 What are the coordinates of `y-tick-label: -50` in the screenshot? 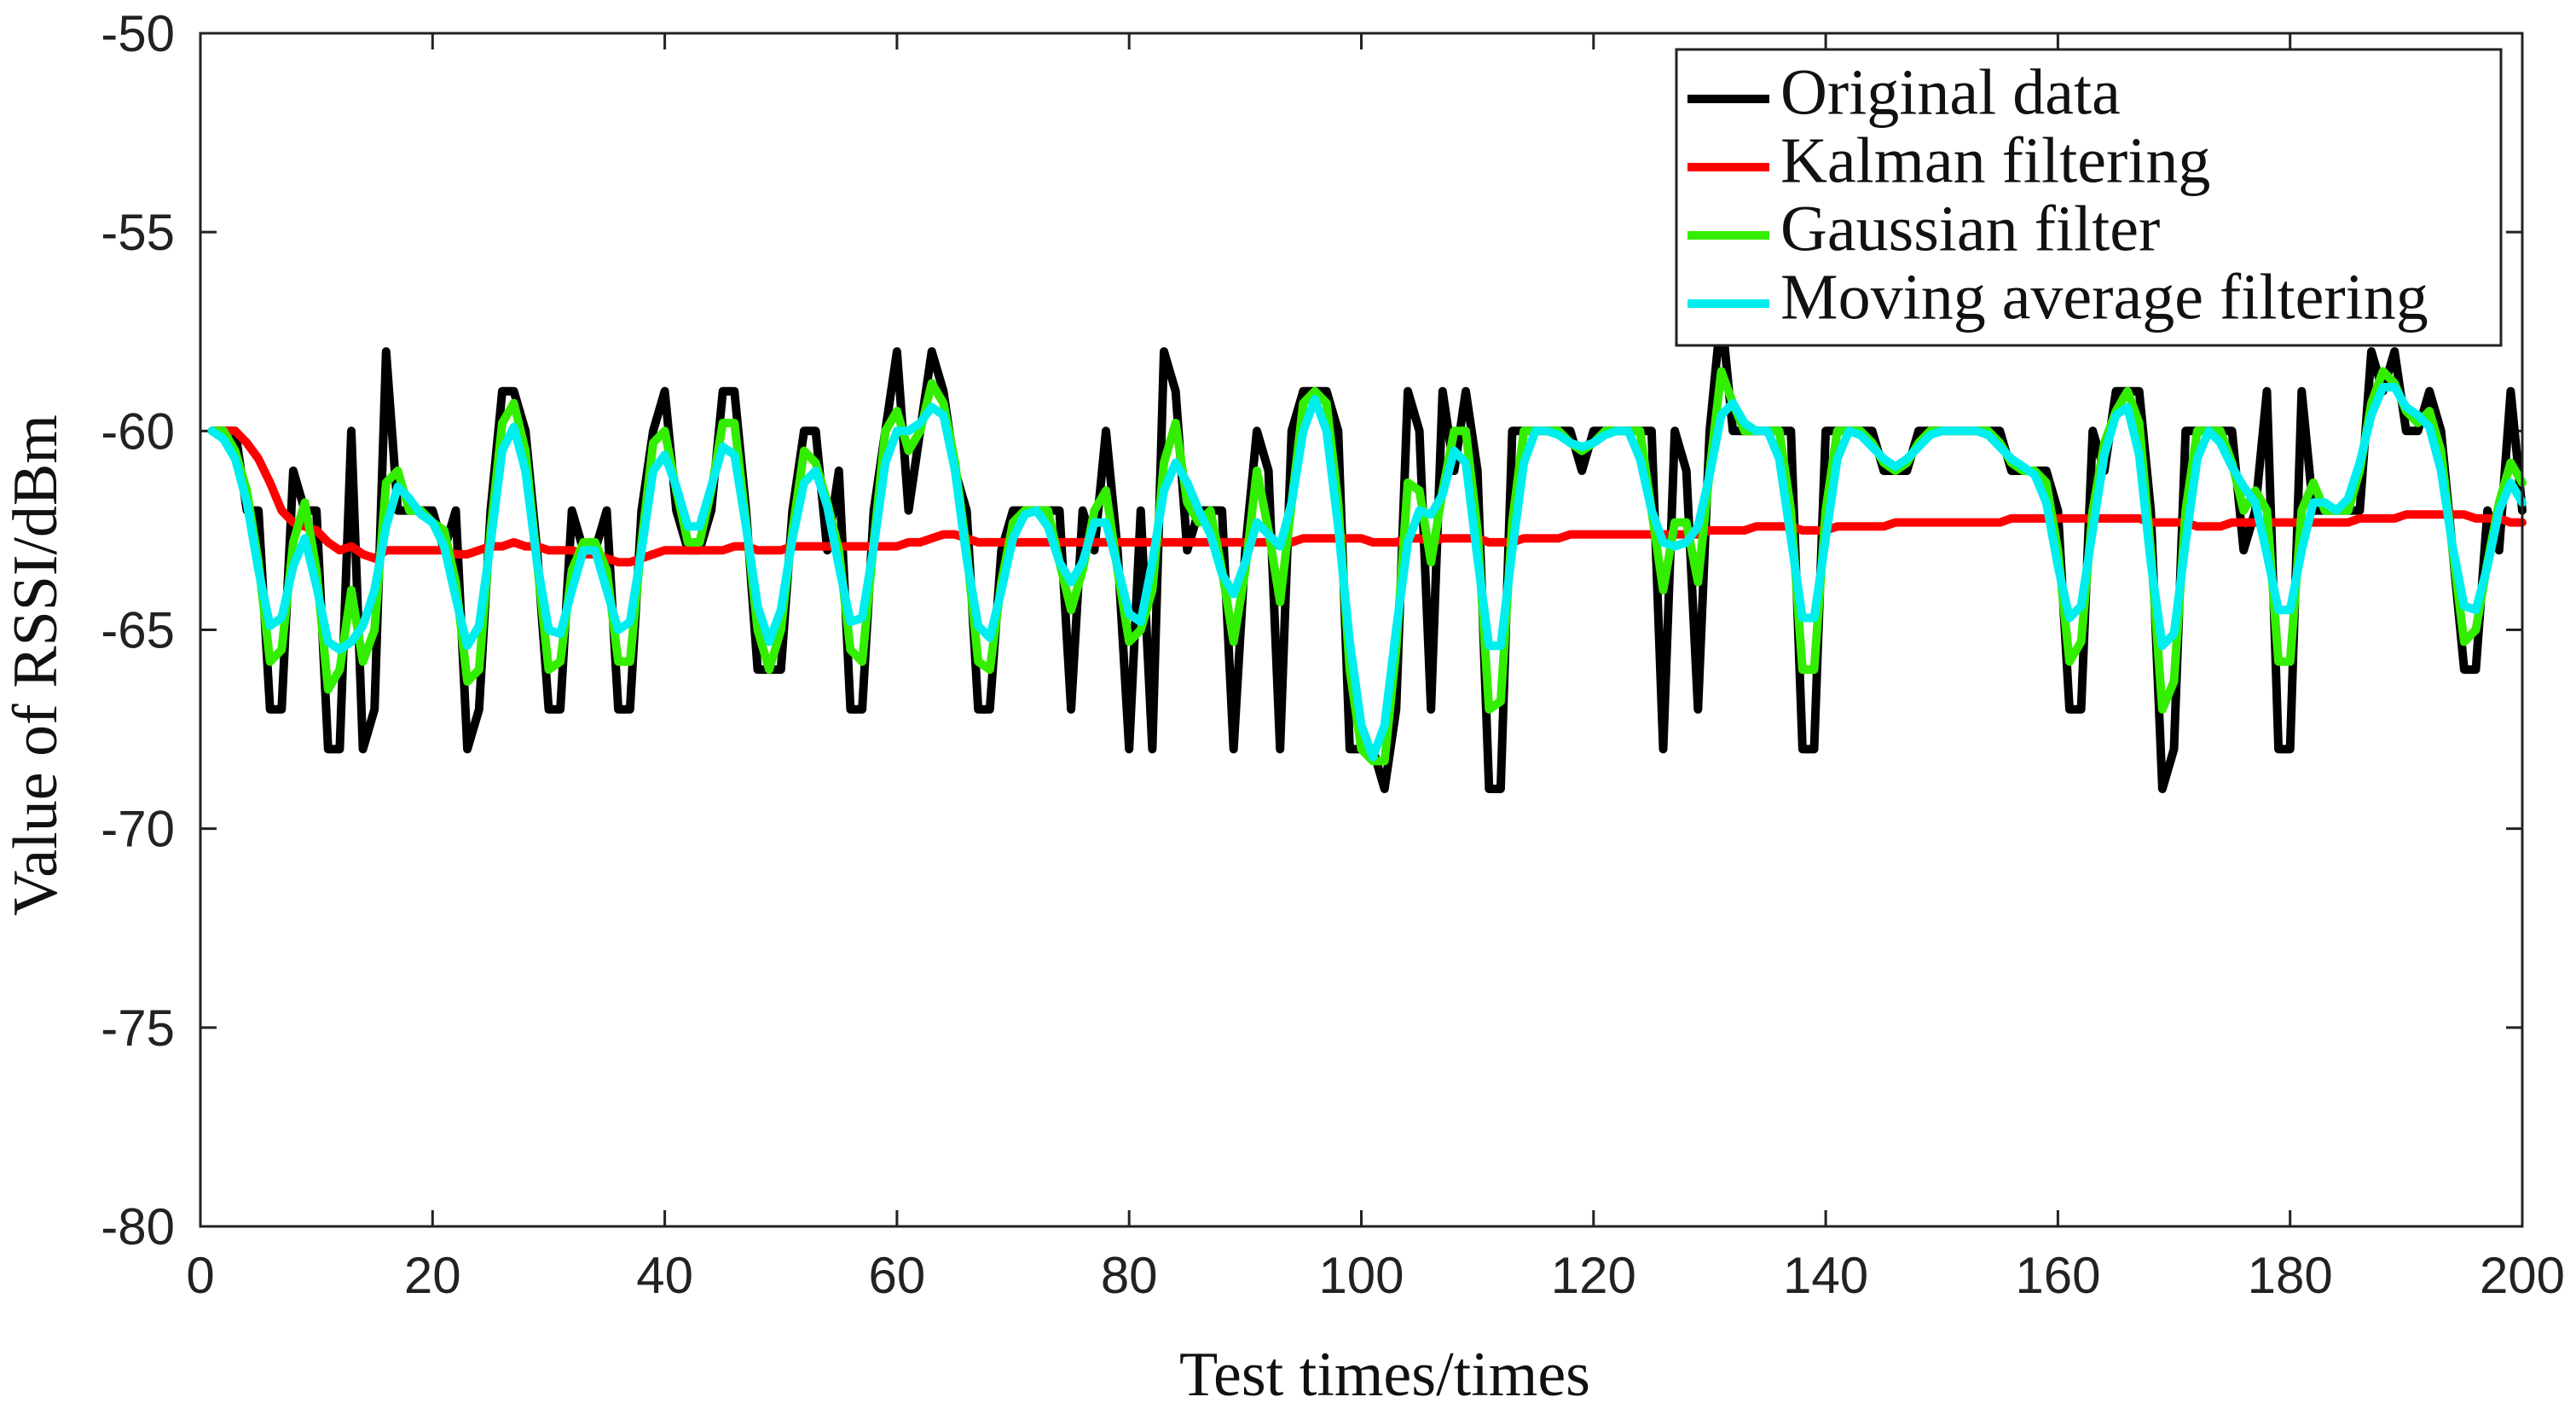 It's located at (138, 33).